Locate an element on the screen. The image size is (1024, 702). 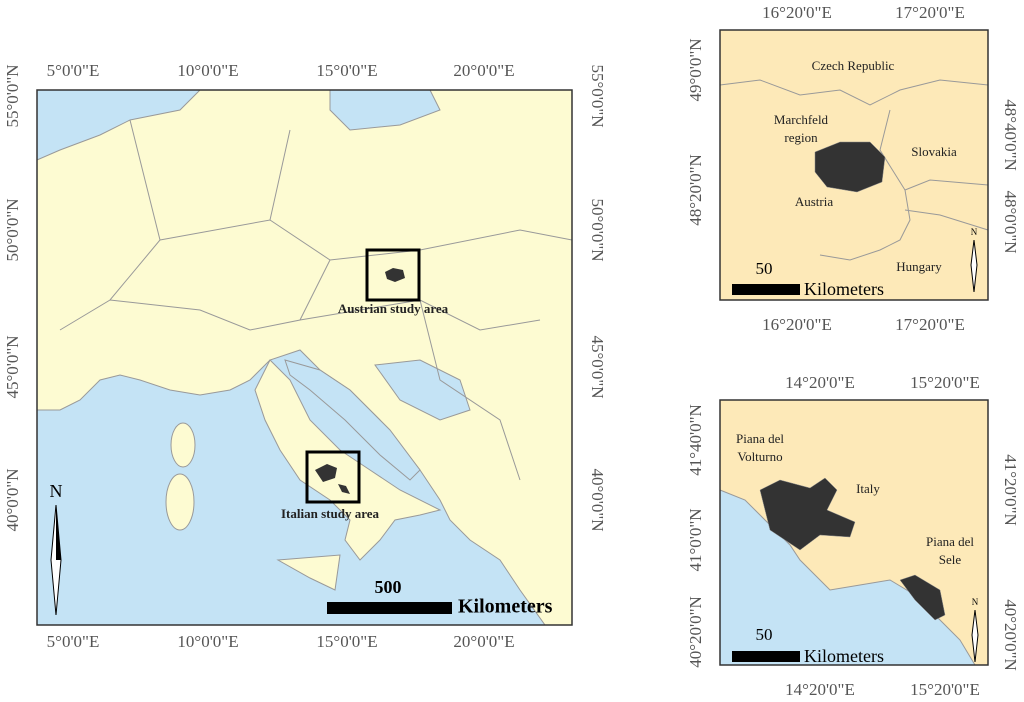
map-label: Italy is located at coordinates (868, 488).